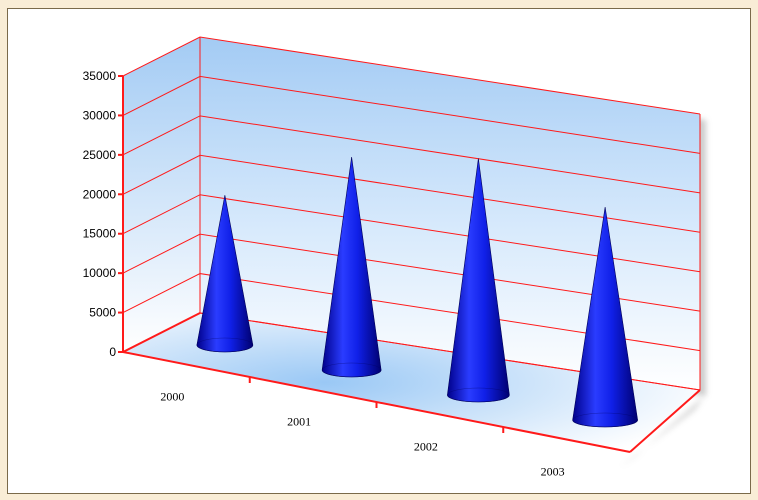 The width and height of the screenshot is (758, 500). What do you see at coordinates (102, 313) in the screenshot?
I see `y-tick-label: 5000` at bounding box center [102, 313].